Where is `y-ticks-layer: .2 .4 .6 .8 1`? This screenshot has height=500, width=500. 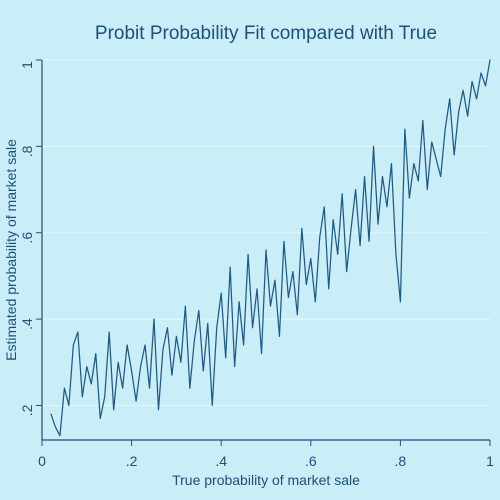 y-ticks-layer: .2 .4 .6 .8 1 is located at coordinates (30, 237).